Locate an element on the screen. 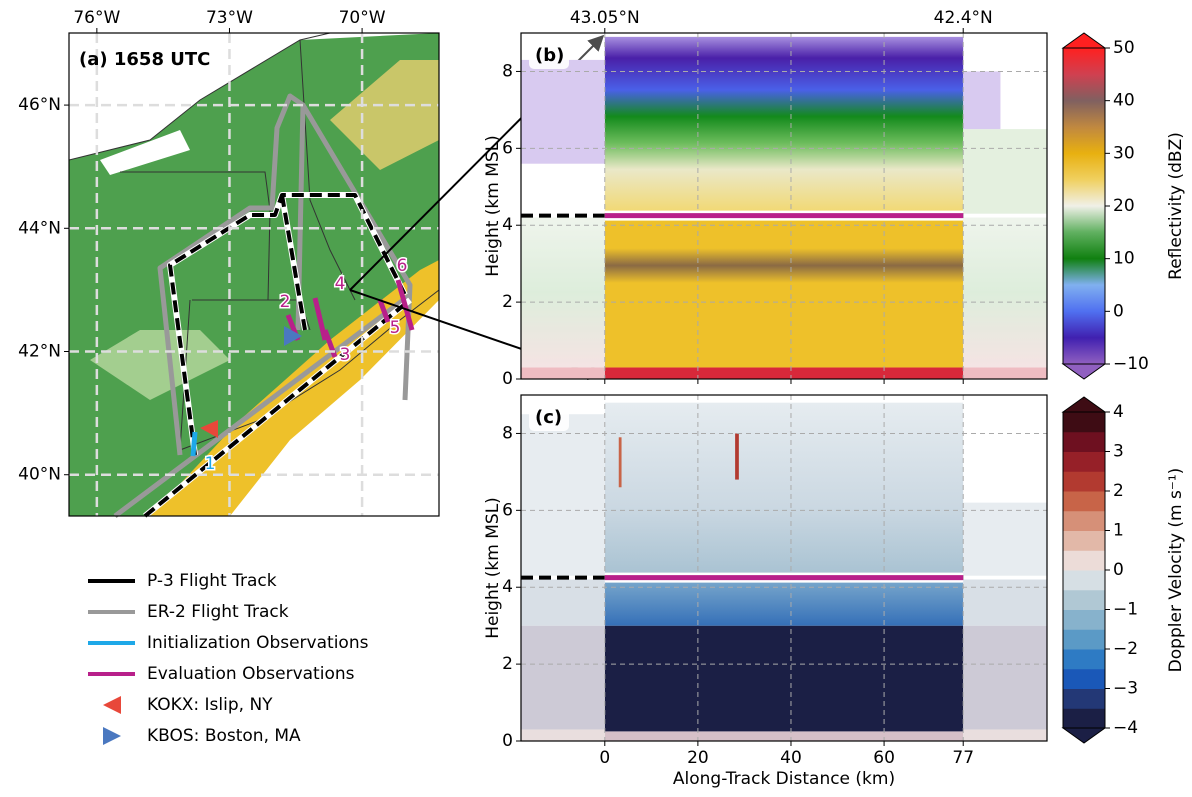  x-tick-label: 60 is located at coordinates (884, 758).